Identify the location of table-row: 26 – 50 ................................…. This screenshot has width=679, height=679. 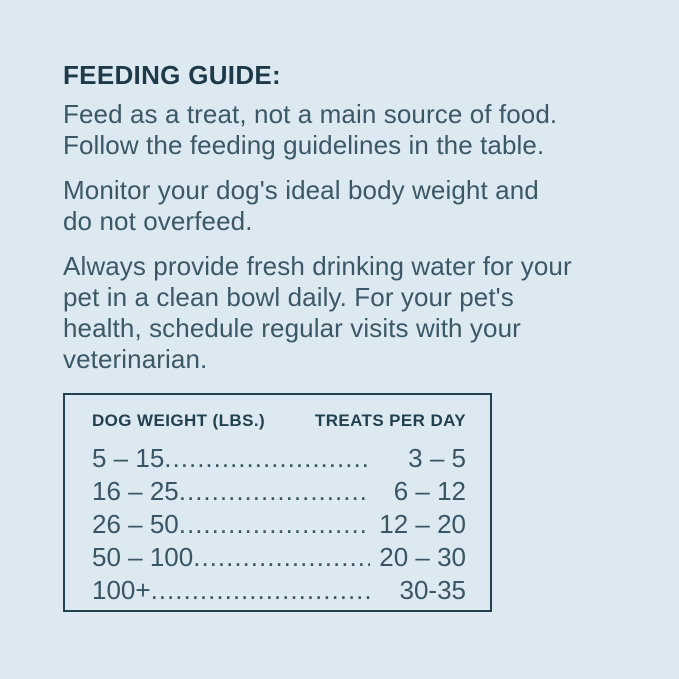
(279, 524).